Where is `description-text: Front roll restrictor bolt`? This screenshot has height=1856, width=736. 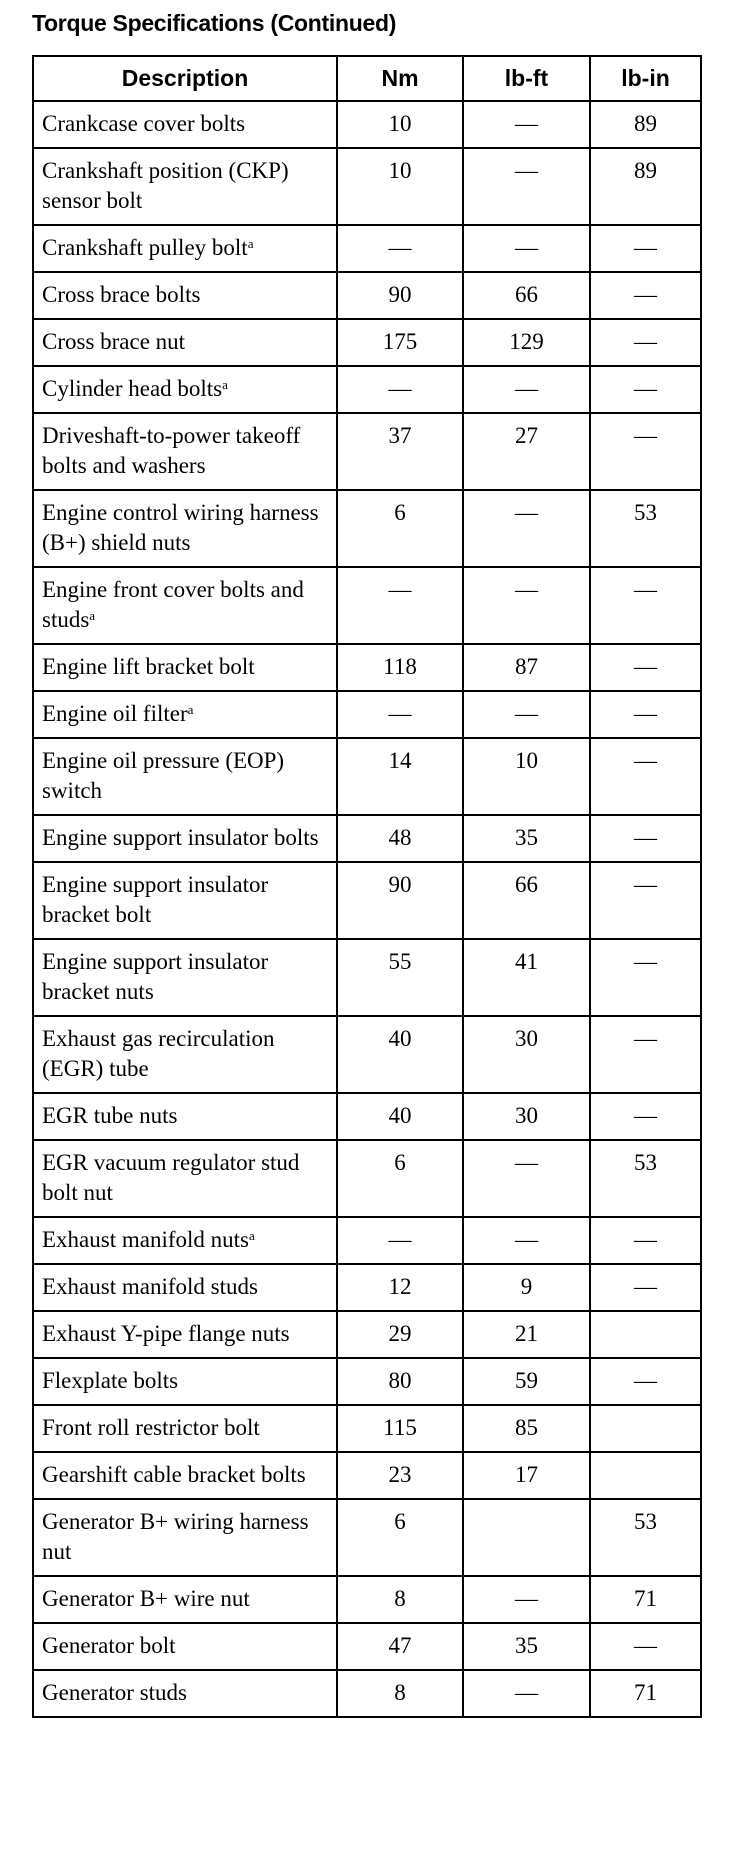 description-text: Front roll restrictor bolt is located at coordinates (151, 1427).